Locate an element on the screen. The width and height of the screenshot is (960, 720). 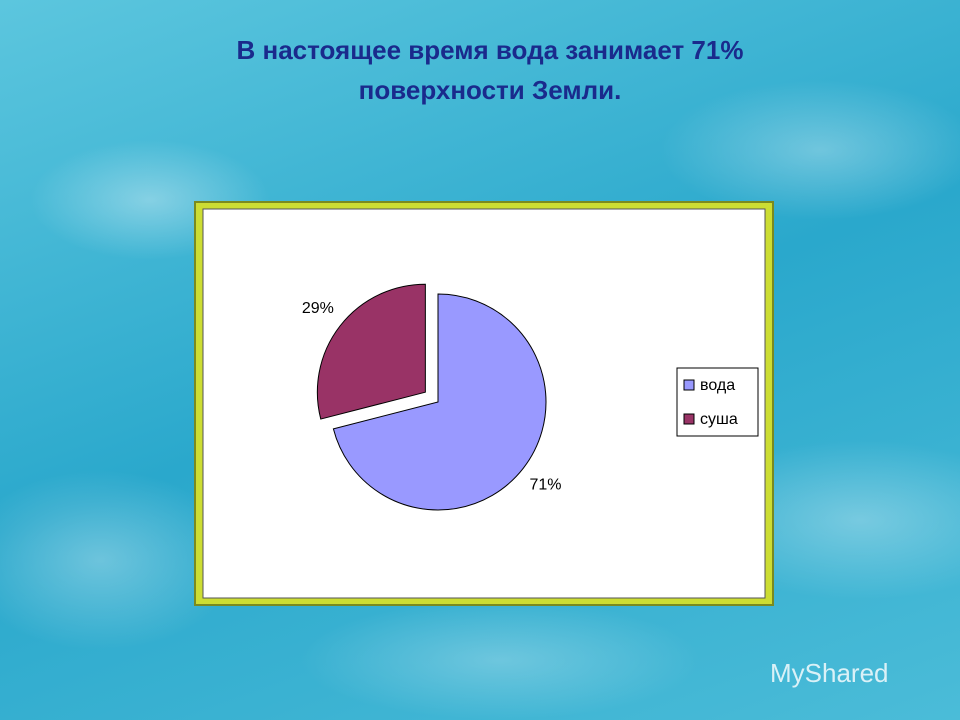
legend-label: вода is located at coordinates (717, 385).